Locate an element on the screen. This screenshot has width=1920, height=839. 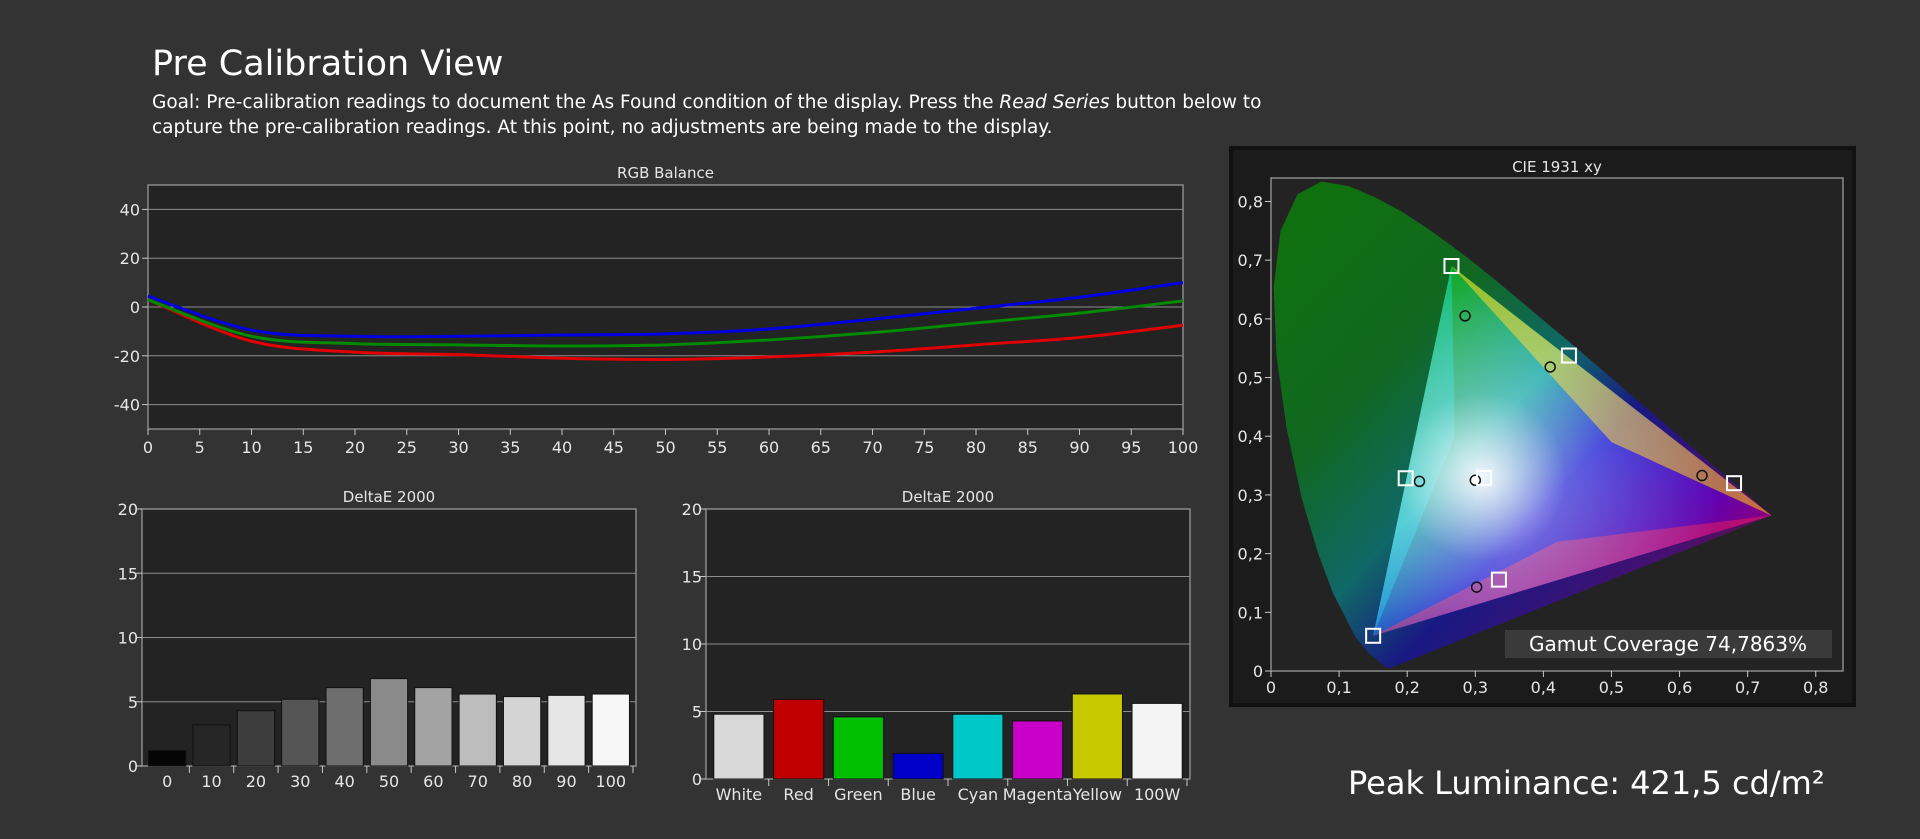
deltae-grayscale-xtick-label: 0 is located at coordinates (167, 781).